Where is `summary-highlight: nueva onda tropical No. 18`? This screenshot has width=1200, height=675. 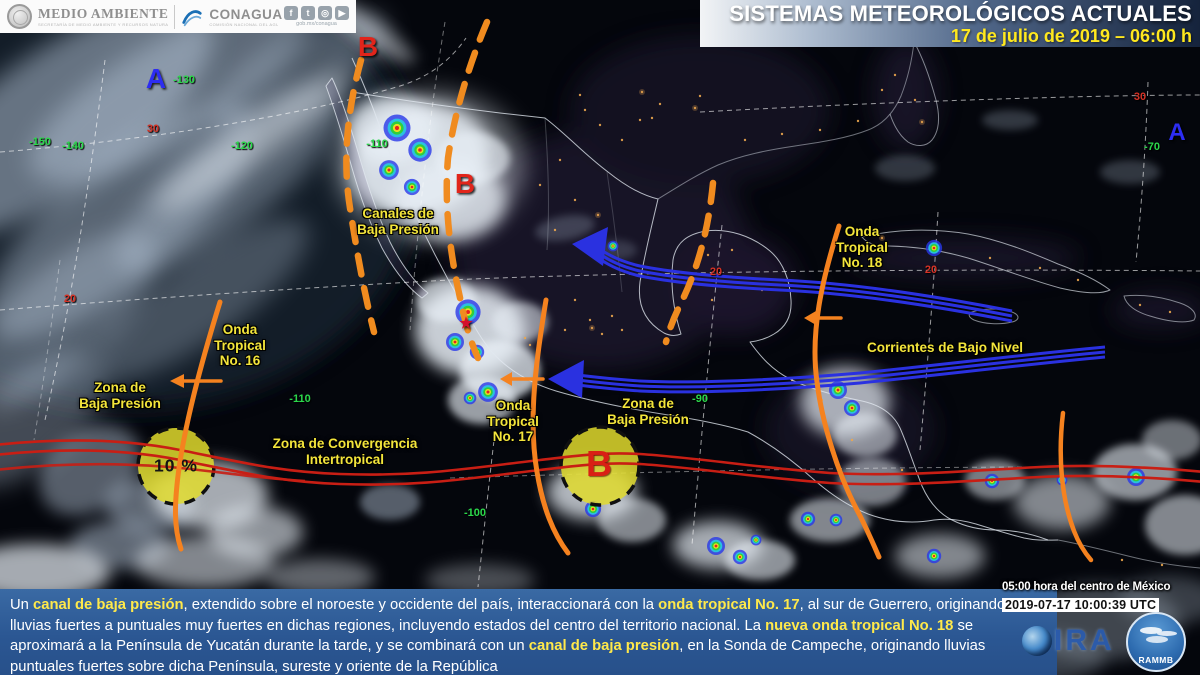
summary-highlight: nueva onda tropical No. 18 is located at coordinates (859, 625).